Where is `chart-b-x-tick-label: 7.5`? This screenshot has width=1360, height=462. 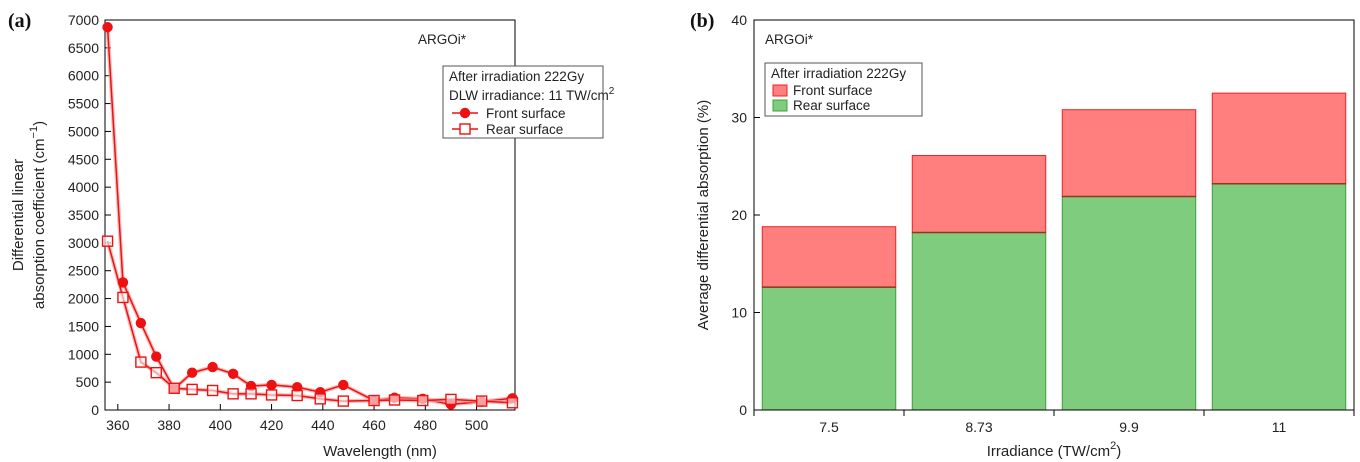 chart-b-x-tick-label: 7.5 is located at coordinates (829, 427).